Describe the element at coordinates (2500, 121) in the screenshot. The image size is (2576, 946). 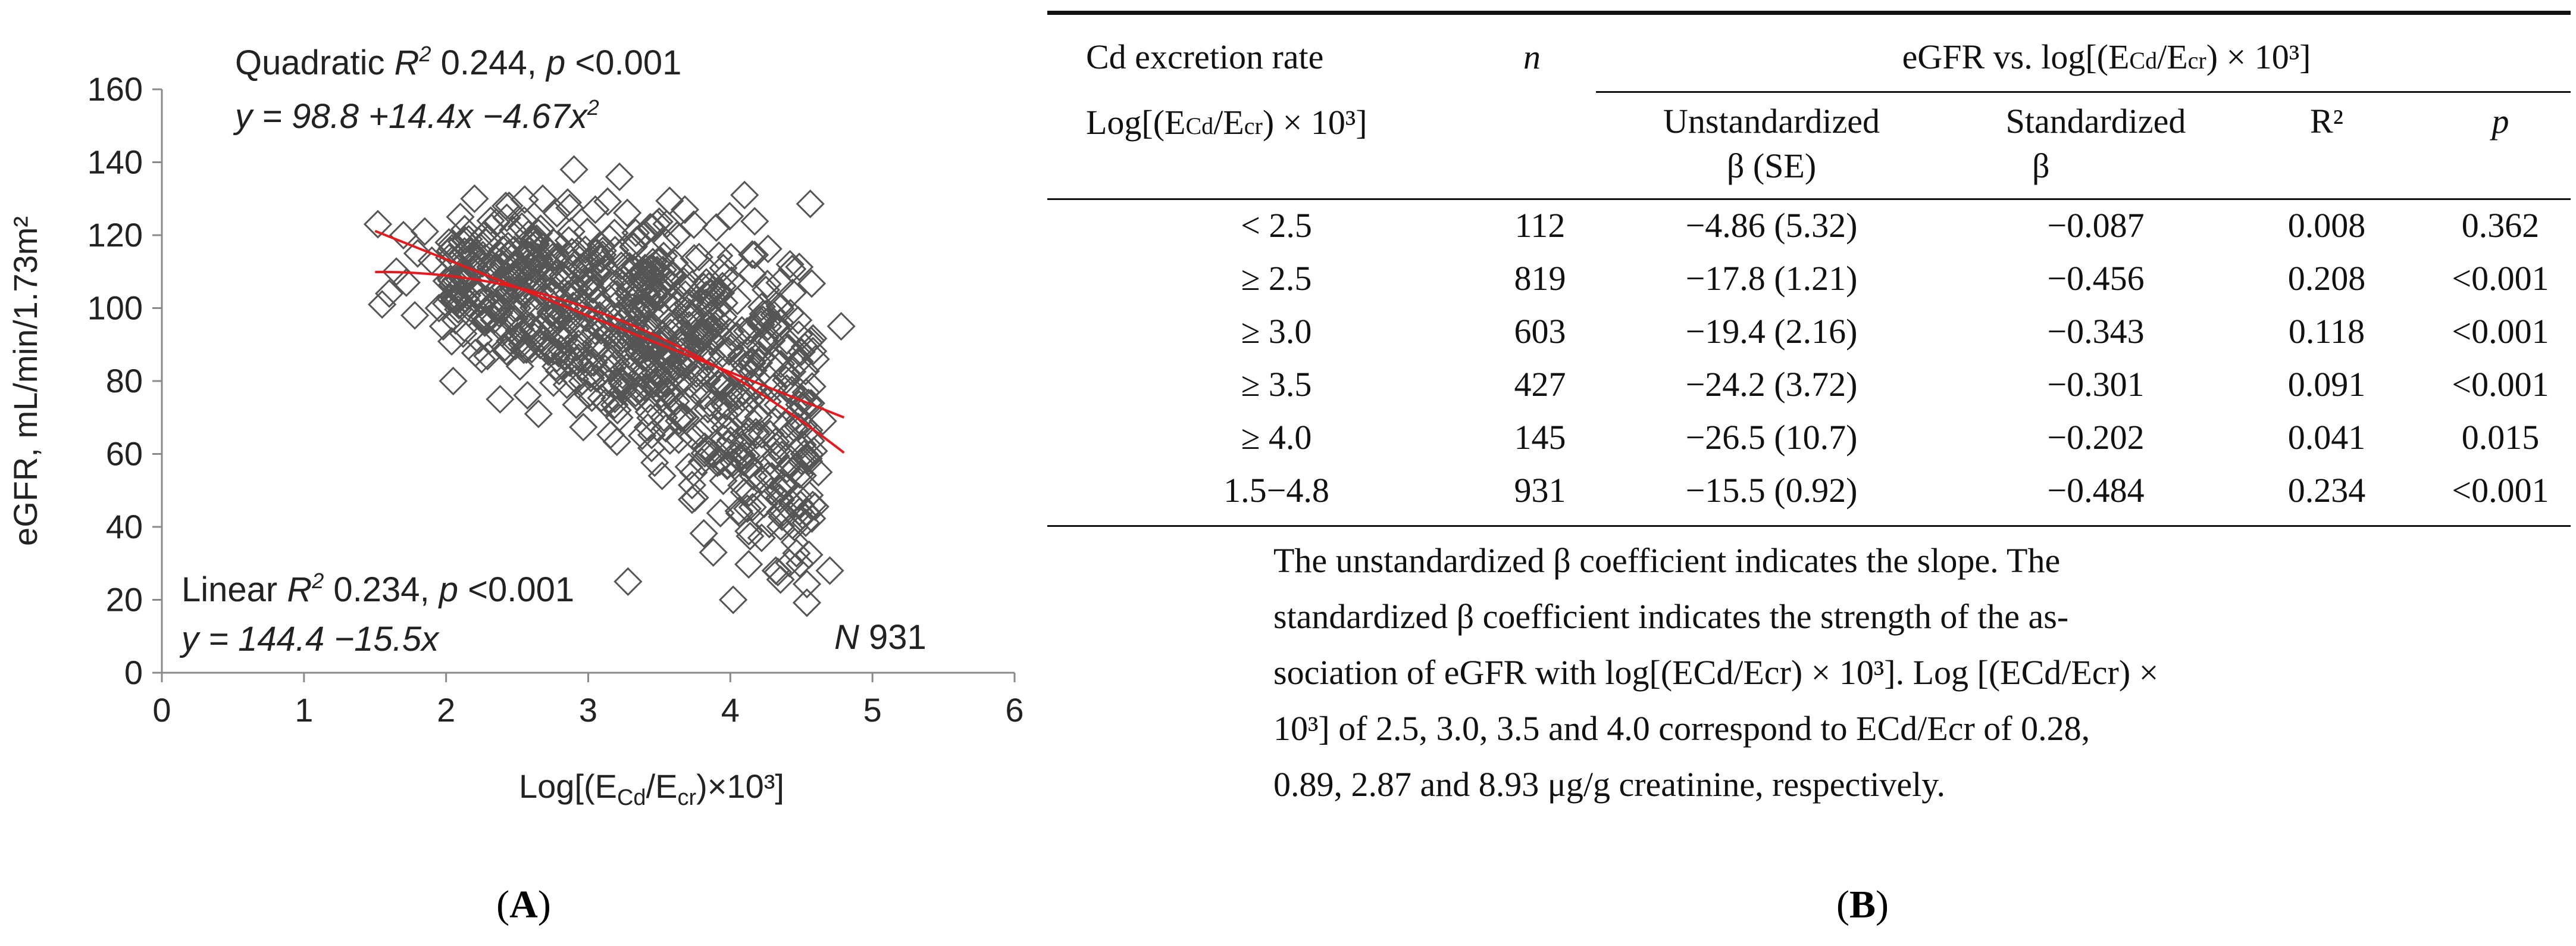
I see `header-p: p` at that location.